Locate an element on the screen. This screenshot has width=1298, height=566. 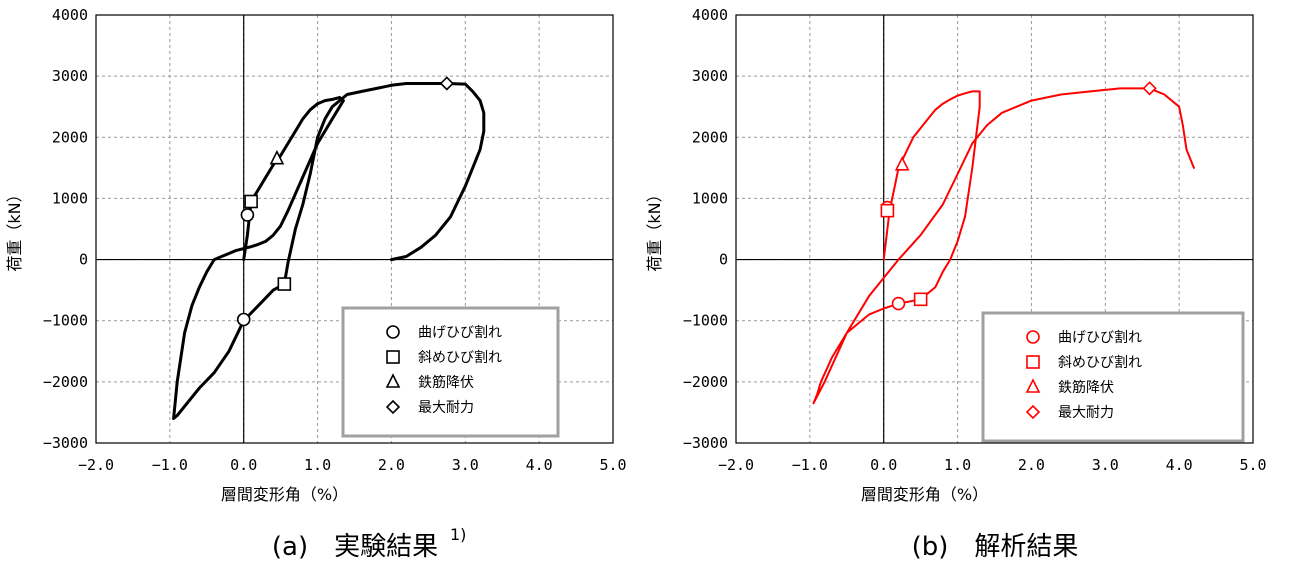
caption-superscript: 1) is located at coordinates (458, 534).